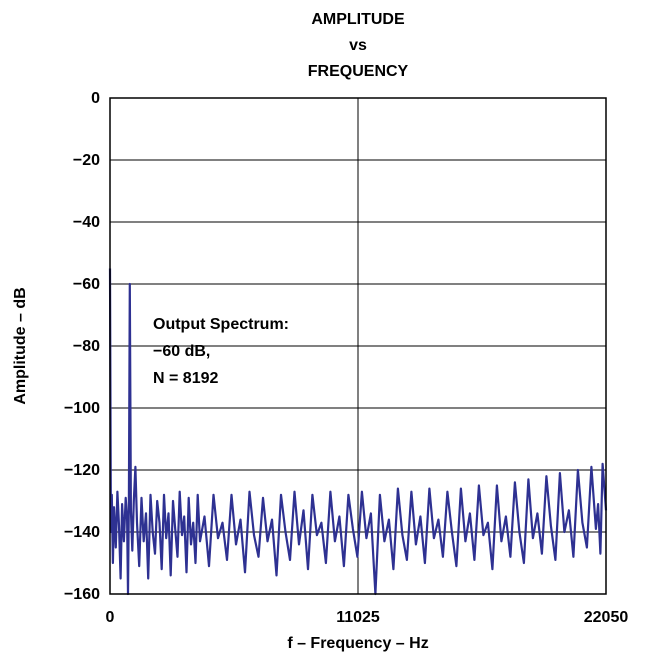 Image resolution: width=658 pixels, height=658 pixels. Describe the element at coordinates (86, 346) in the screenshot. I see `y-tick-label: −80` at that location.